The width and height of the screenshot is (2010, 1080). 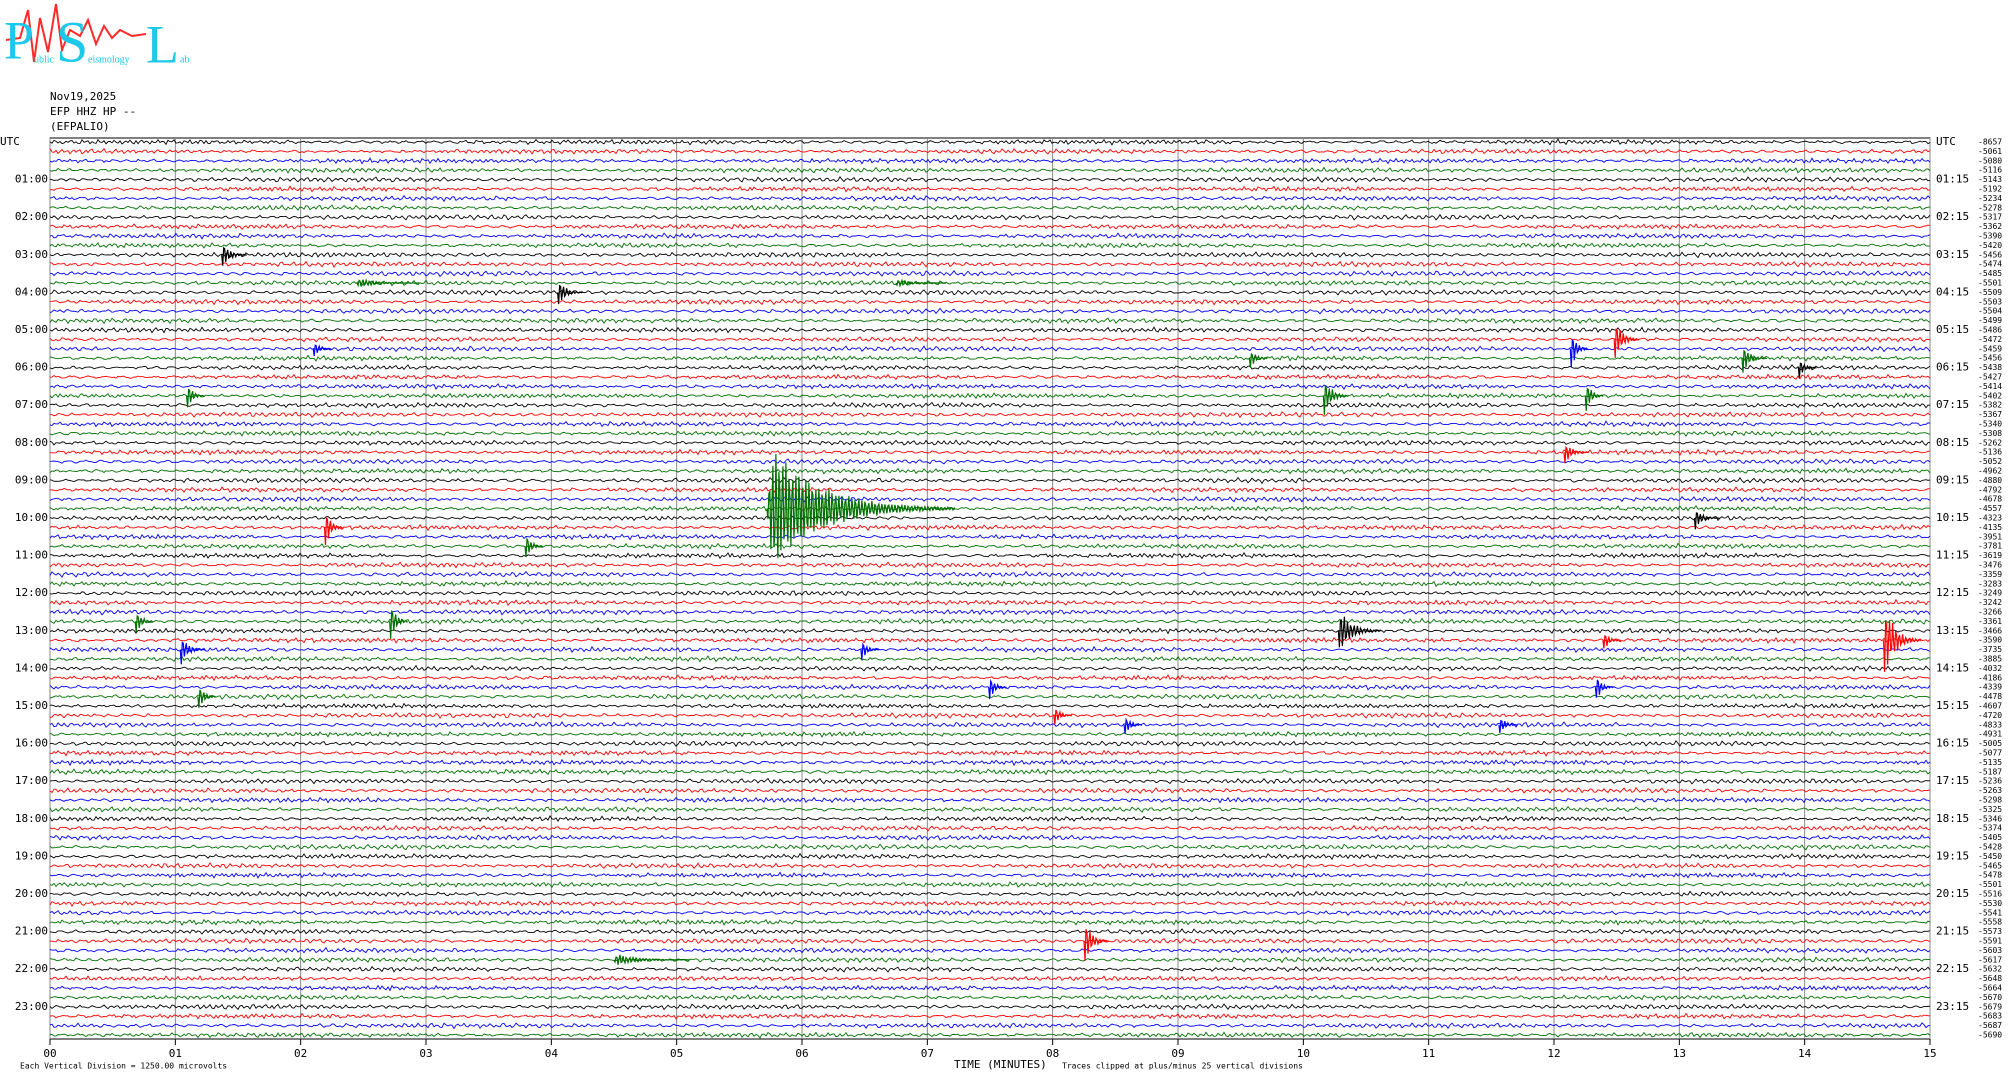 I want to click on row-offset: -5683, so click(x=1990, y=1016).